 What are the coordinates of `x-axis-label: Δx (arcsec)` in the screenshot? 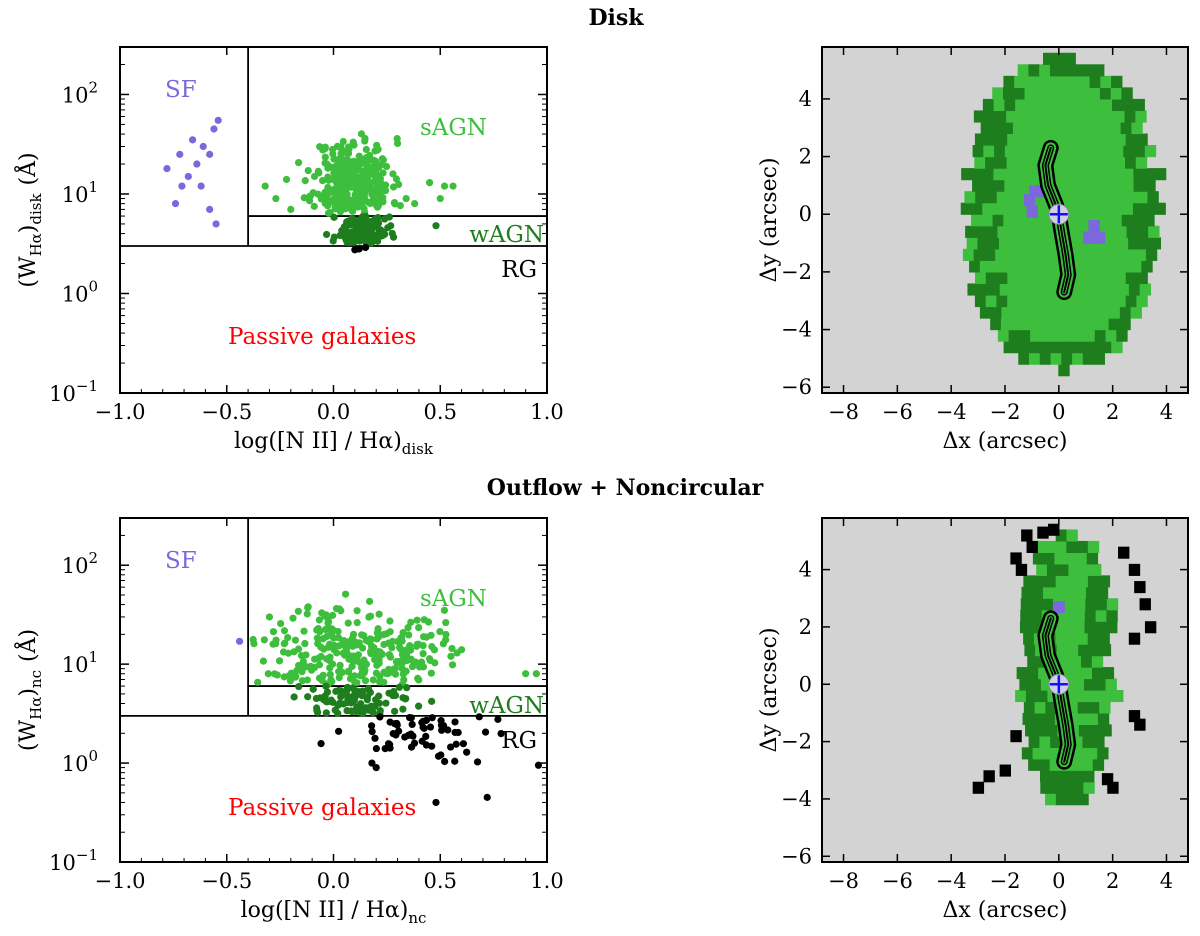 It's located at (1004, 910).